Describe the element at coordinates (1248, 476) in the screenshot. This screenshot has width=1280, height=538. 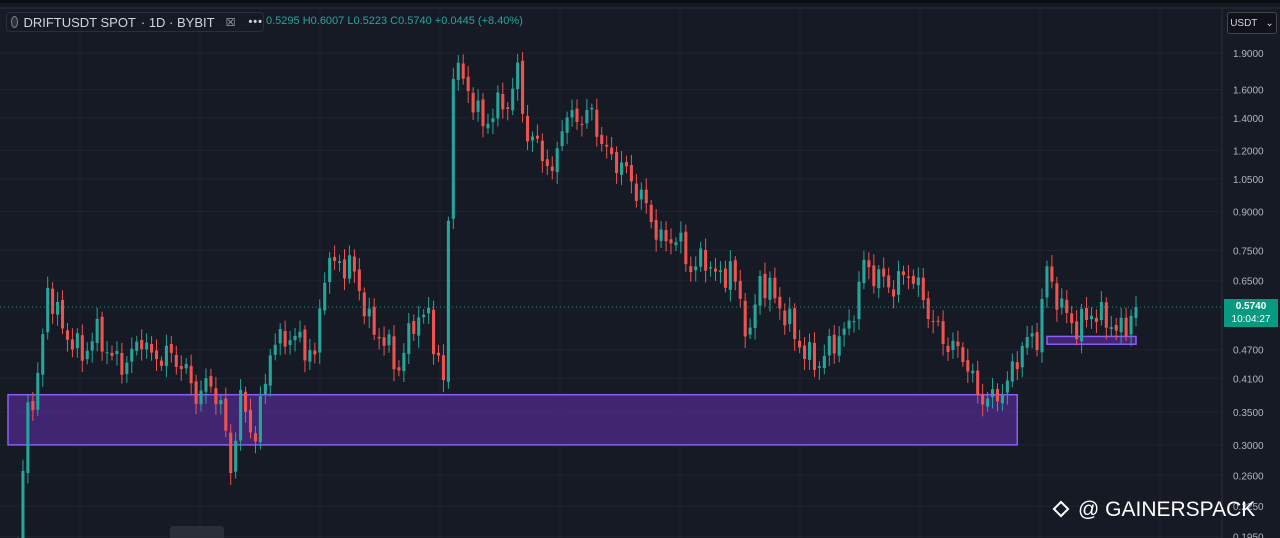
I see `y-tick-label: 0.2600` at that location.